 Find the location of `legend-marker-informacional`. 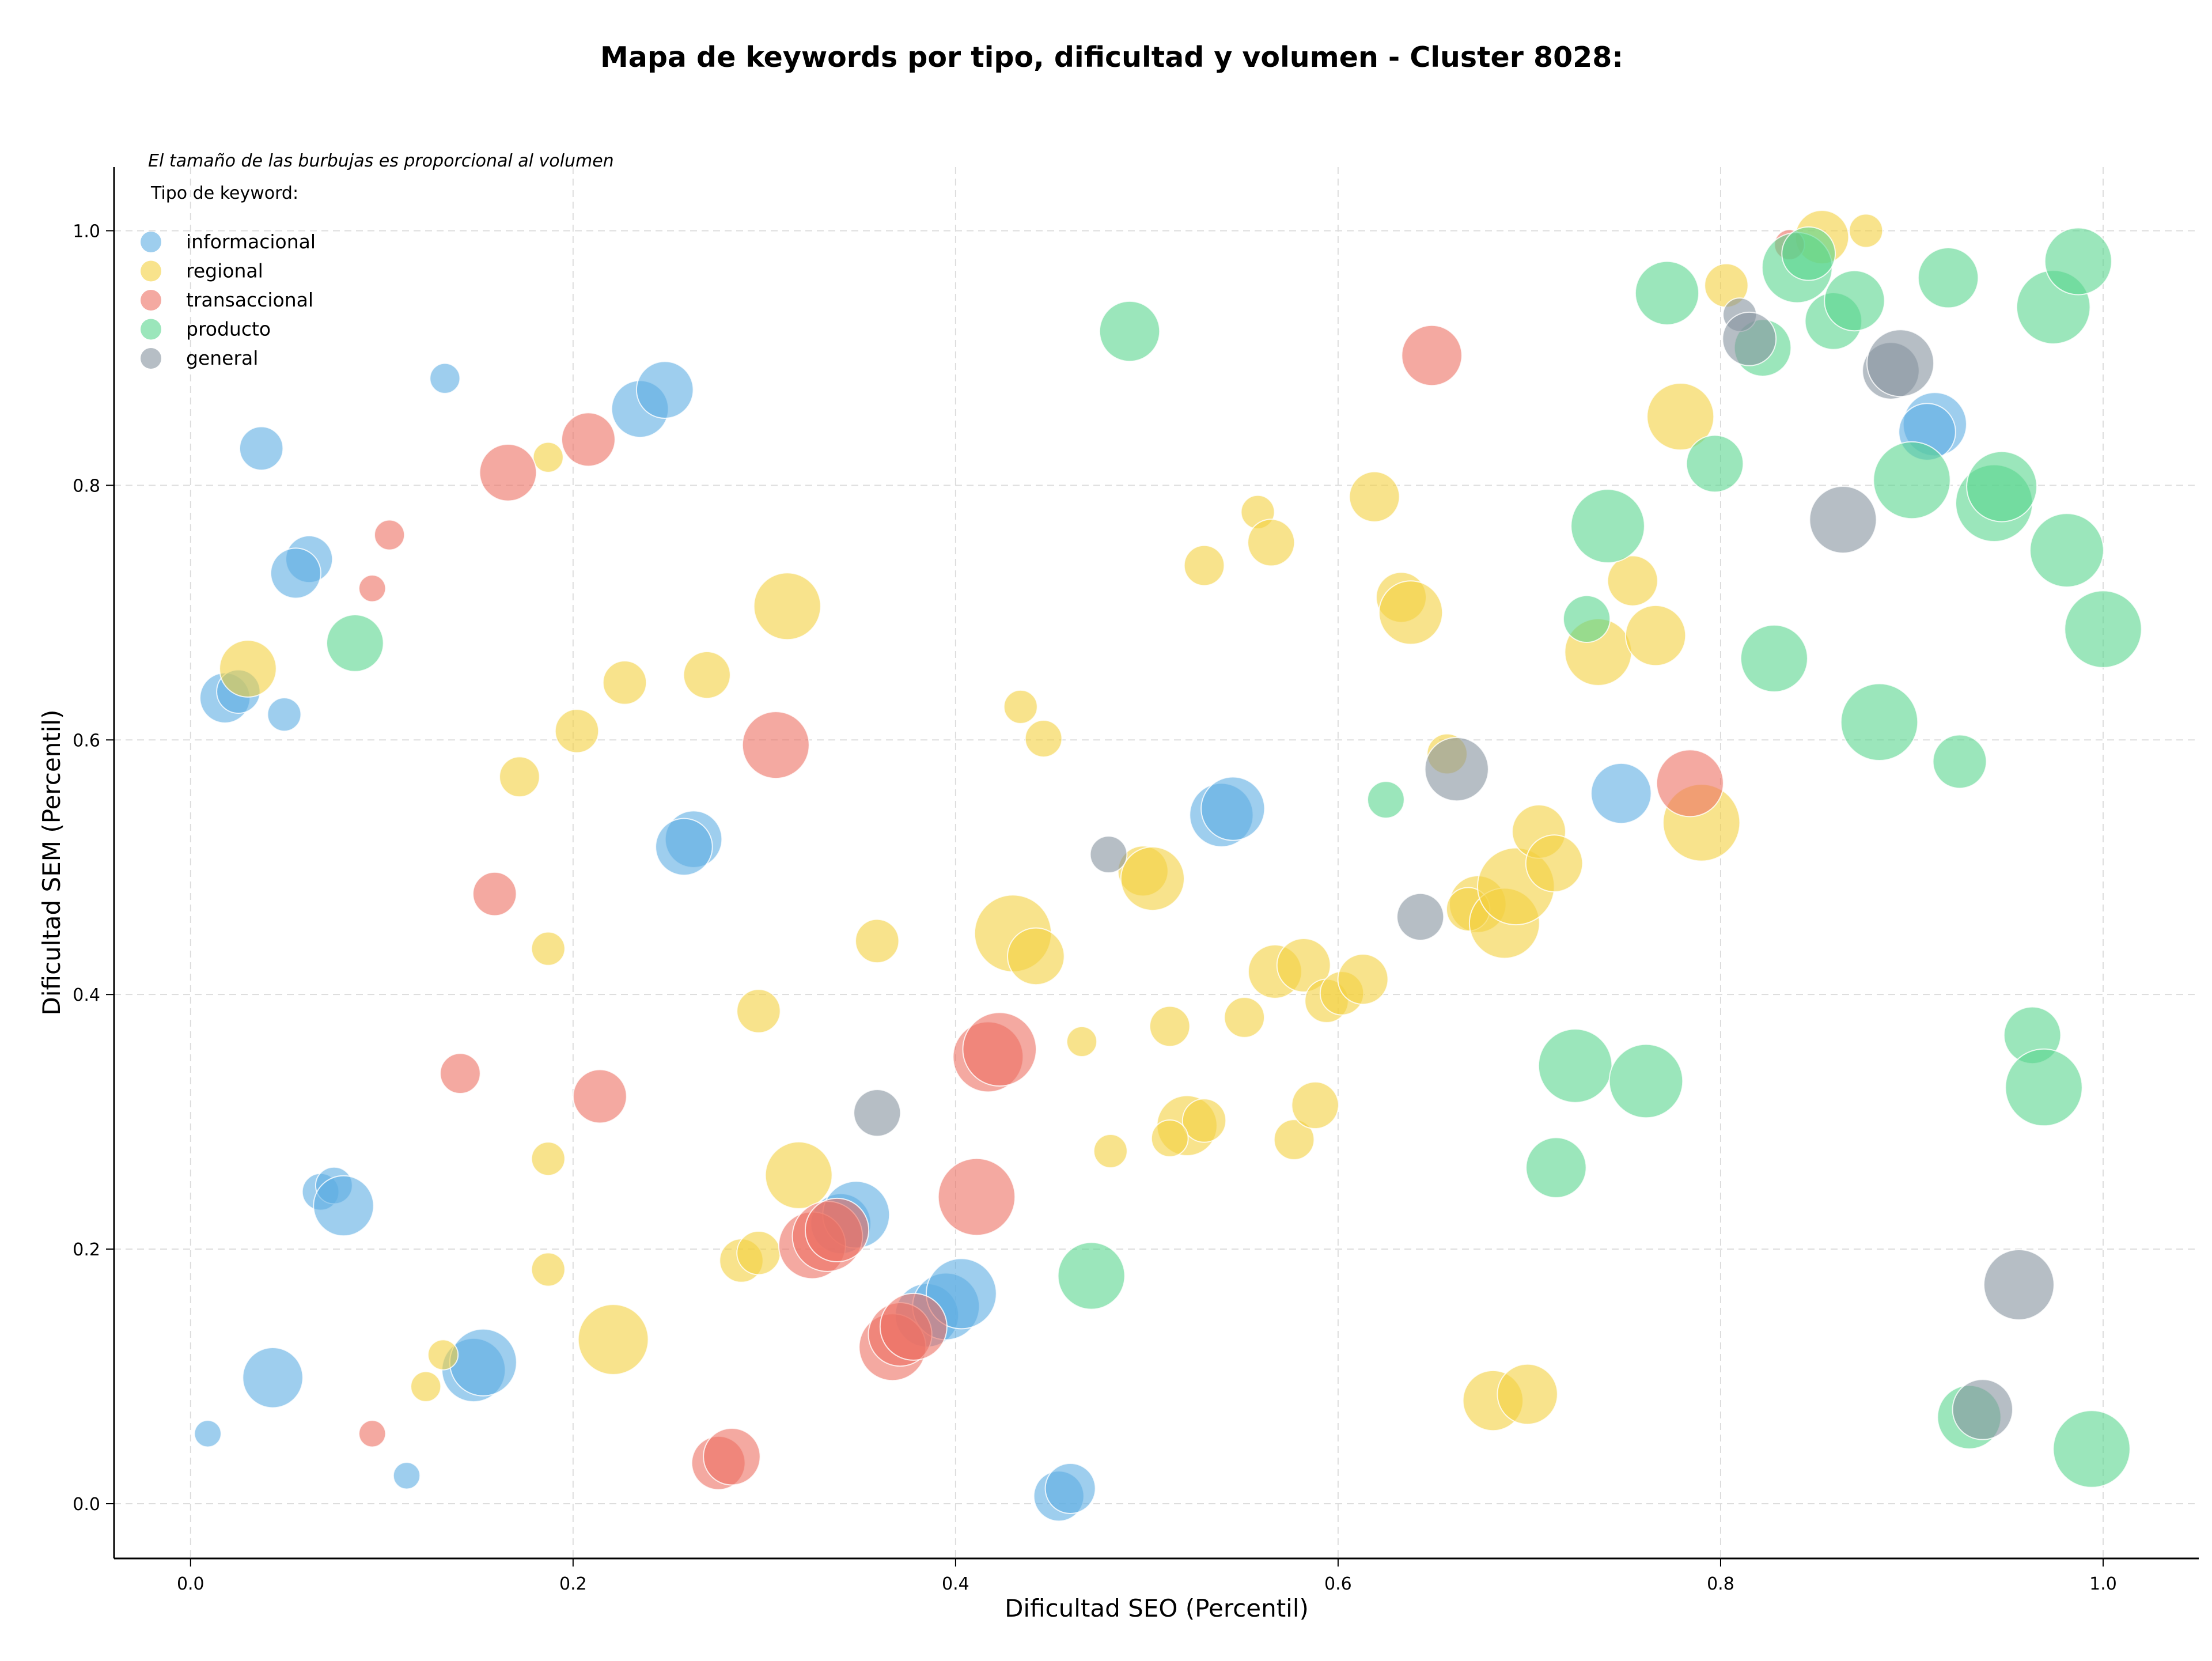

legend-marker-informacional is located at coordinates (151, 242).